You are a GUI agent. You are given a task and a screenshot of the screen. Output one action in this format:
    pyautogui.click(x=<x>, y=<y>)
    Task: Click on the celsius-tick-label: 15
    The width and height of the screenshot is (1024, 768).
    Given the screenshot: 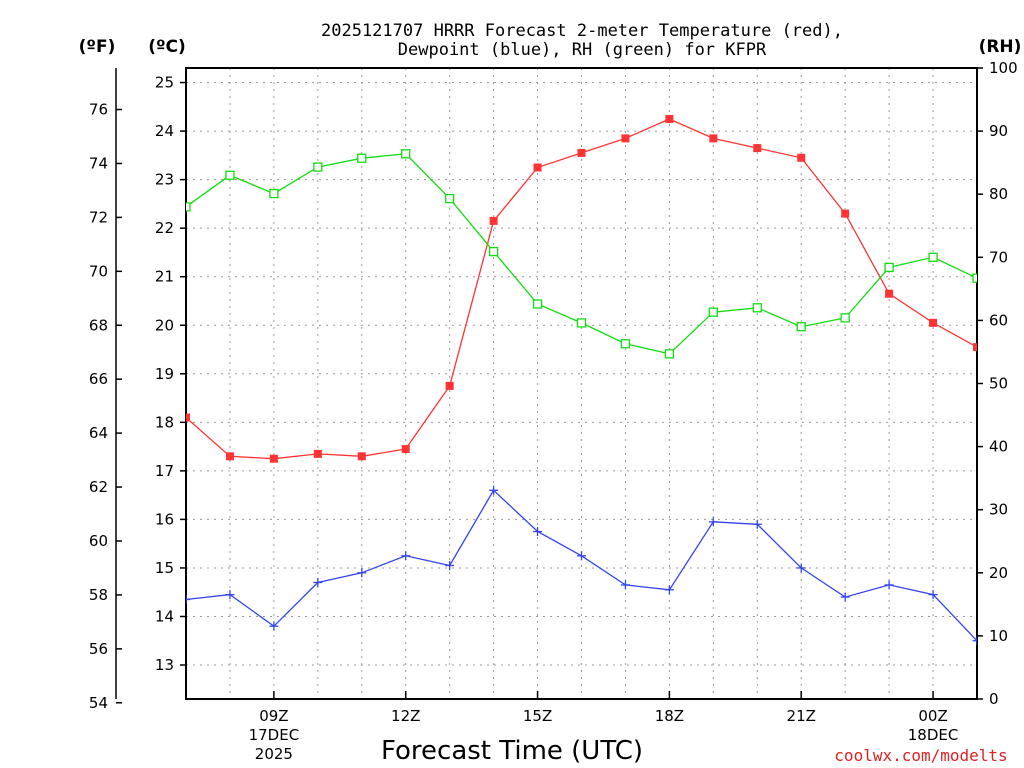 What is the action you would take?
    pyautogui.click(x=164, y=568)
    